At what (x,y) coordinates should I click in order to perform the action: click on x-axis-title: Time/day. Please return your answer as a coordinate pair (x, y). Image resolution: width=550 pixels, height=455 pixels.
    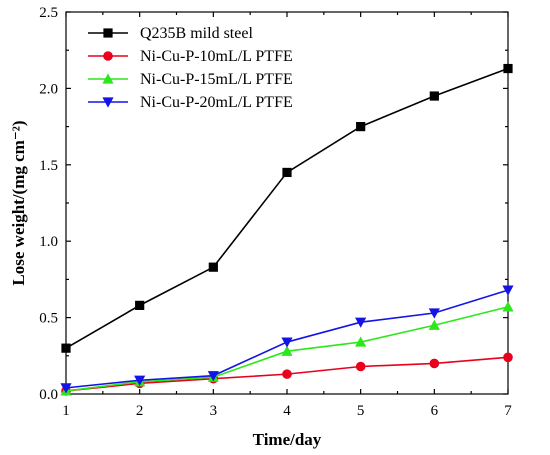
    Looking at the image, I should click on (287, 439).